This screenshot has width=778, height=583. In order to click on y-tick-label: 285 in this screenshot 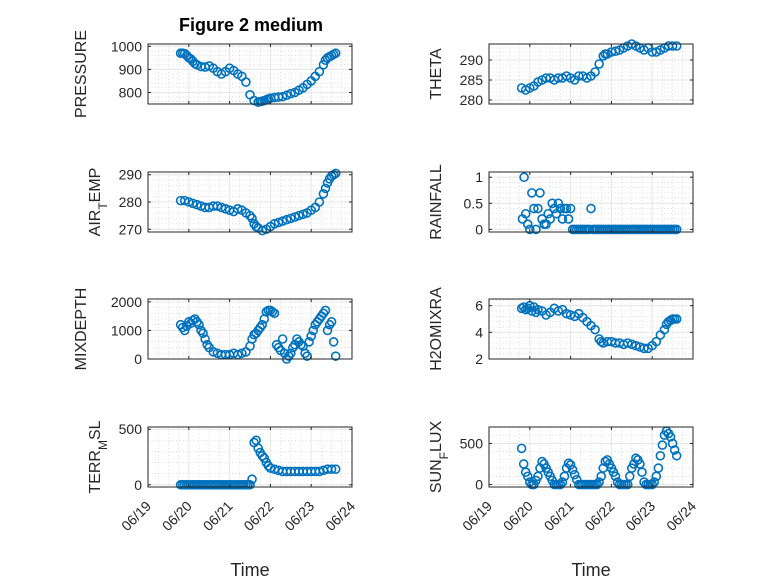, I will do `click(472, 80)`.